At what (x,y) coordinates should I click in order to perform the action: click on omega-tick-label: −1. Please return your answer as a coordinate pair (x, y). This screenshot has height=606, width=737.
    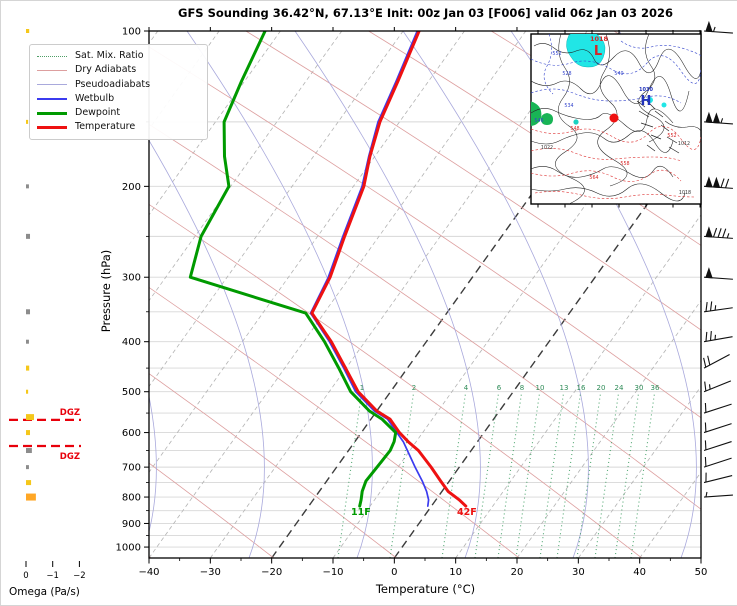
    Looking at the image, I should click on (52, 576).